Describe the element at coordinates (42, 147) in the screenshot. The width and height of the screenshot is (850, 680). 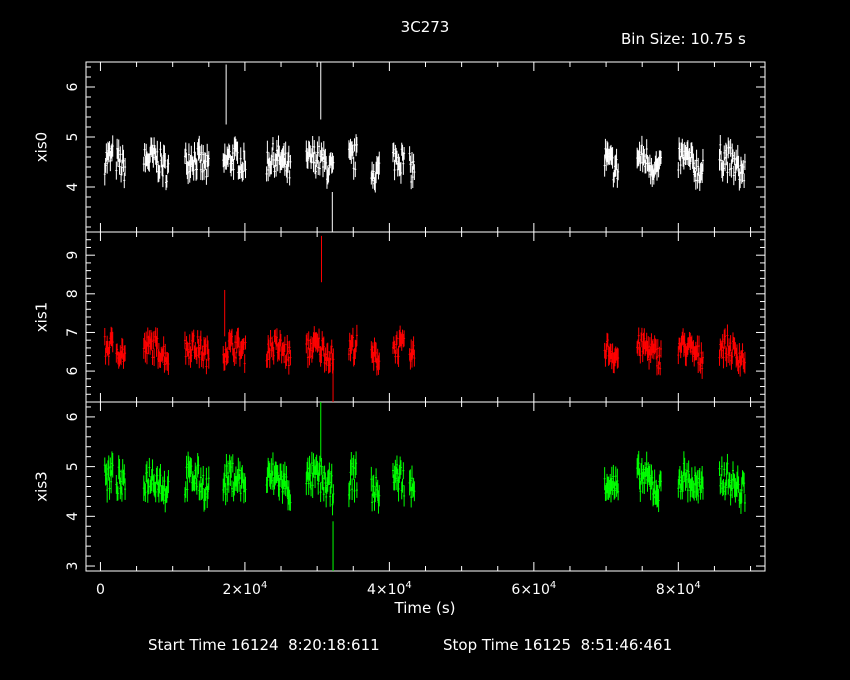
I see `y-axis-label: xis0` at that location.